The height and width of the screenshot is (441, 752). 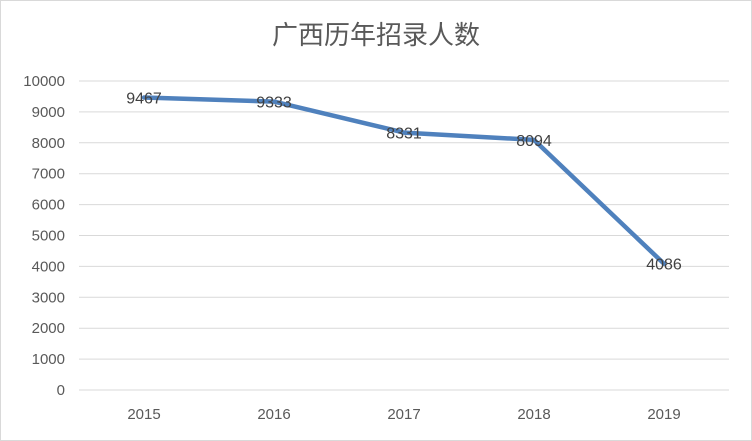 I want to click on y-tick-label: 1000, so click(x=48, y=359).